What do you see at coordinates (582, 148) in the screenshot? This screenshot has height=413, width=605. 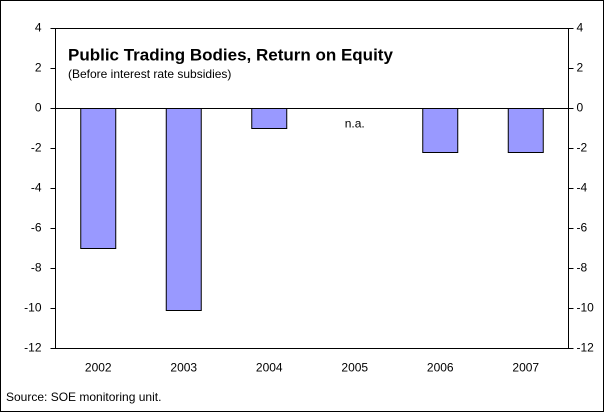 I see `y2-tick-label: -2` at bounding box center [582, 148].